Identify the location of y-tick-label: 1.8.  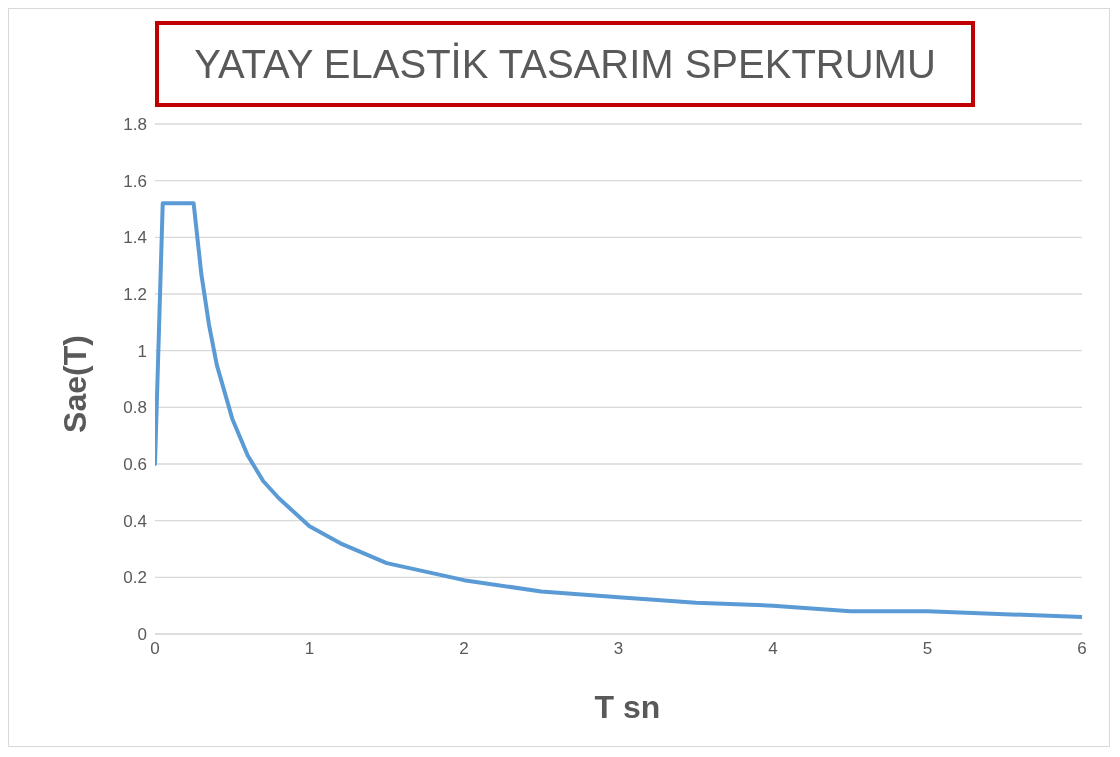
(135, 125).